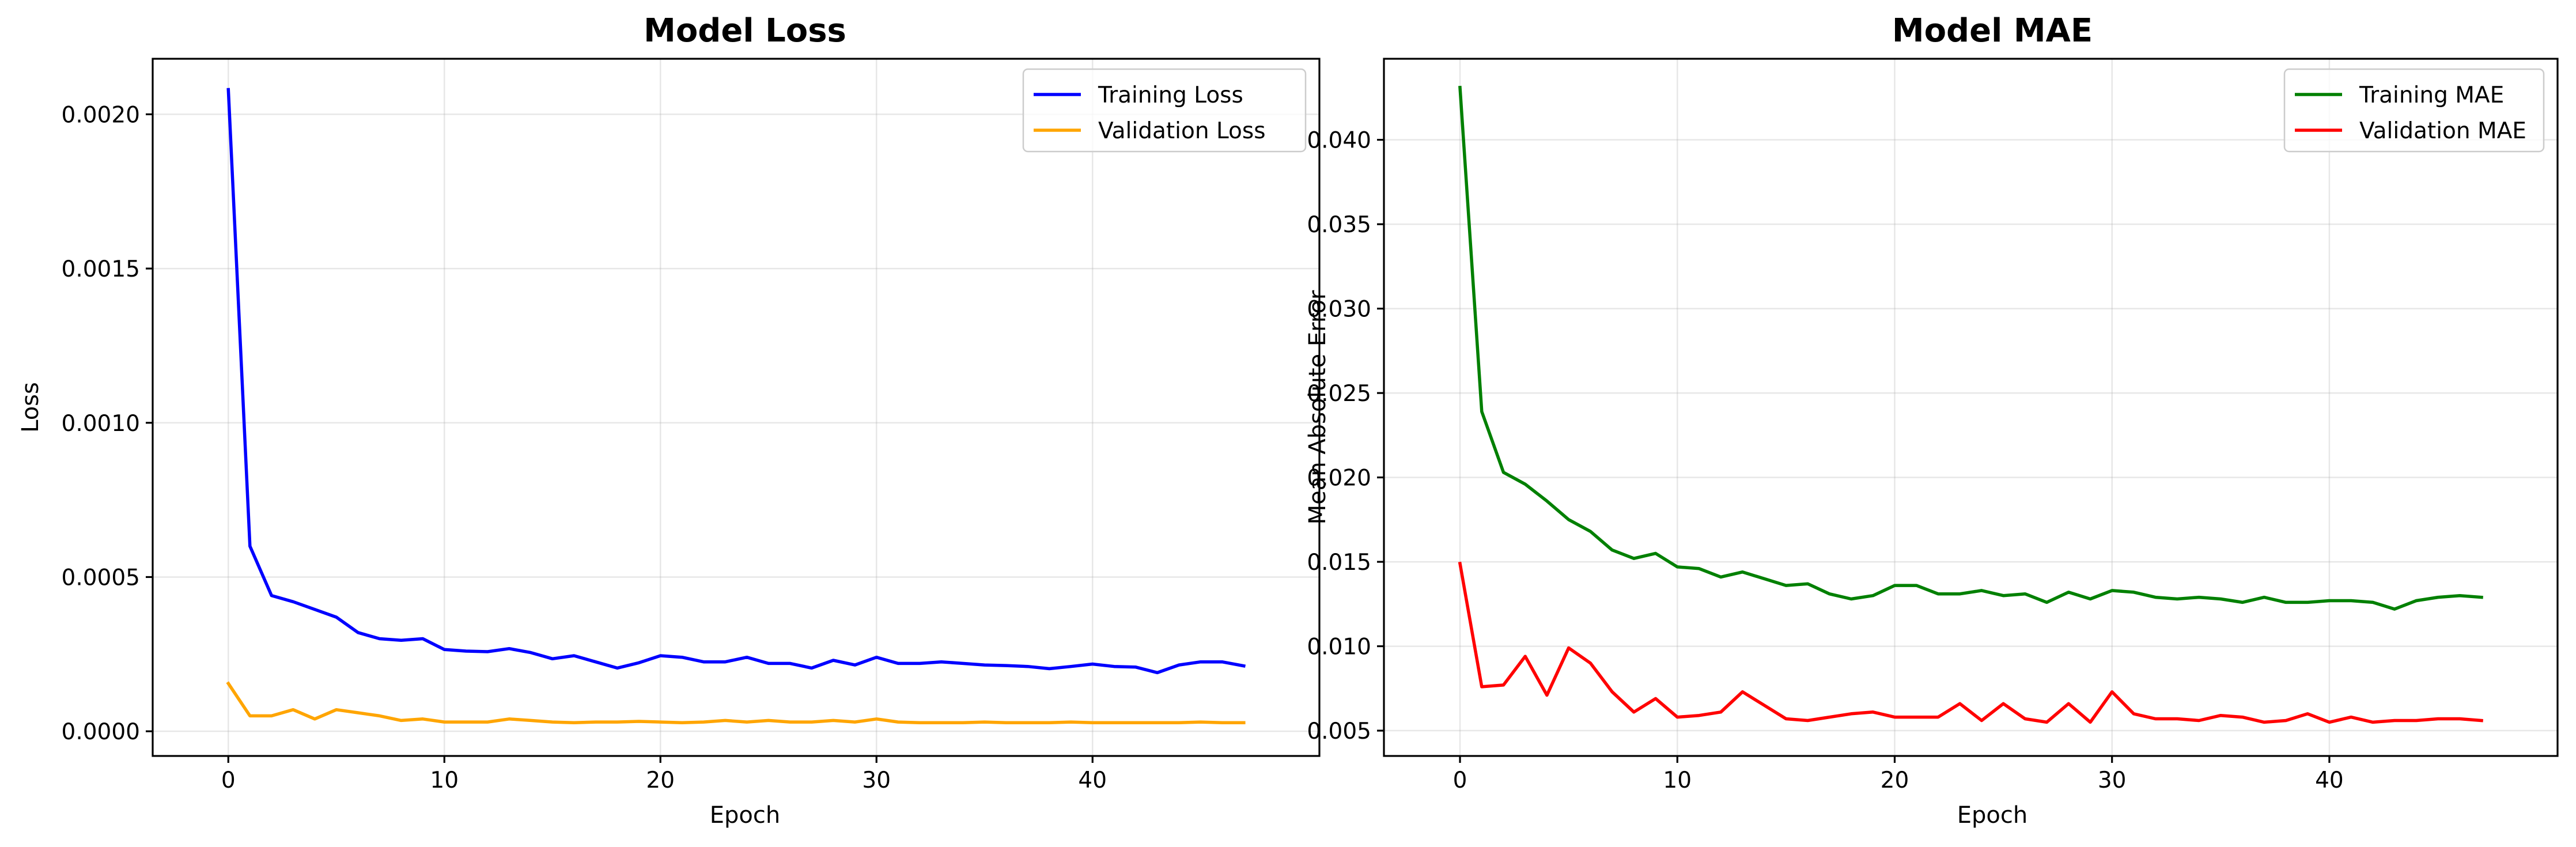  Describe the element at coordinates (660, 780) in the screenshot. I see `loss-x-tick-label: 20` at that location.